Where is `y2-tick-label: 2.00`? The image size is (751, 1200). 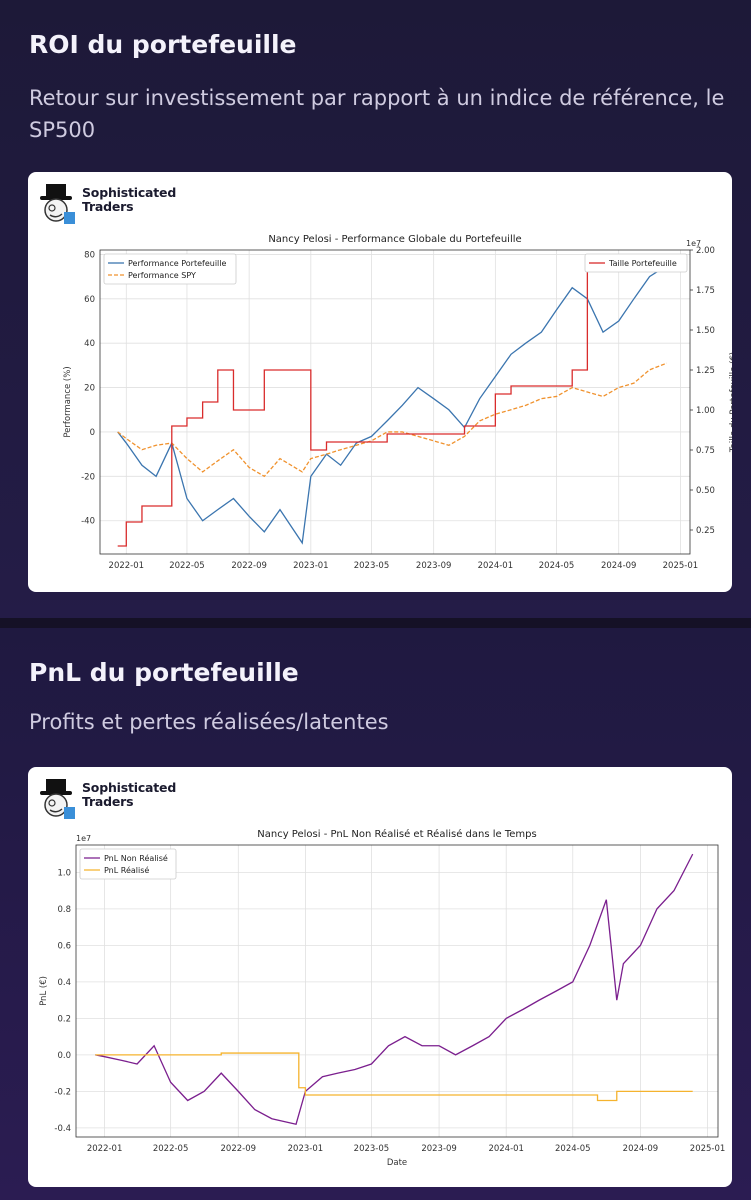 y2-tick-label: 2.00 is located at coordinates (705, 251).